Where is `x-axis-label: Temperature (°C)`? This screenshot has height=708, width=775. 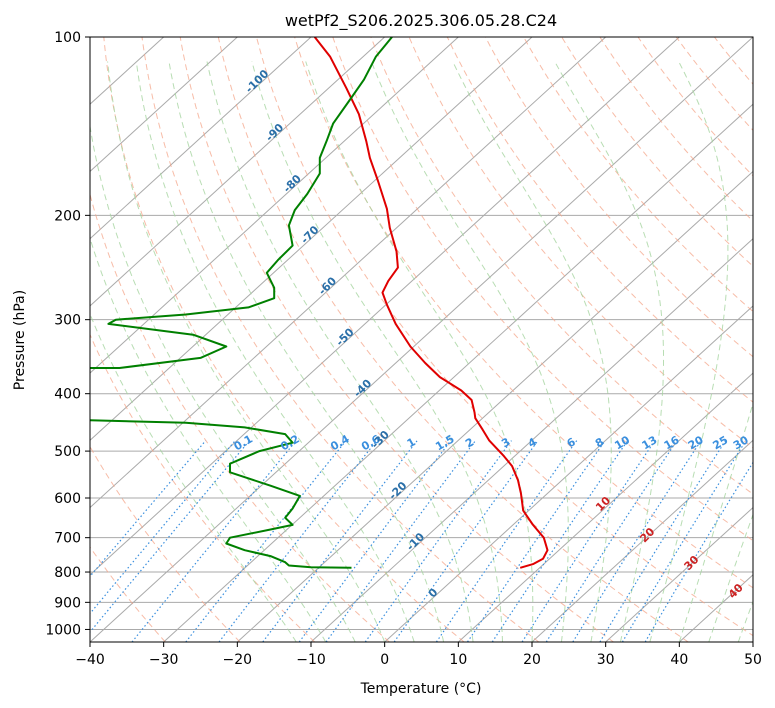 x-axis-label: Temperature (°C) is located at coordinates (421, 689).